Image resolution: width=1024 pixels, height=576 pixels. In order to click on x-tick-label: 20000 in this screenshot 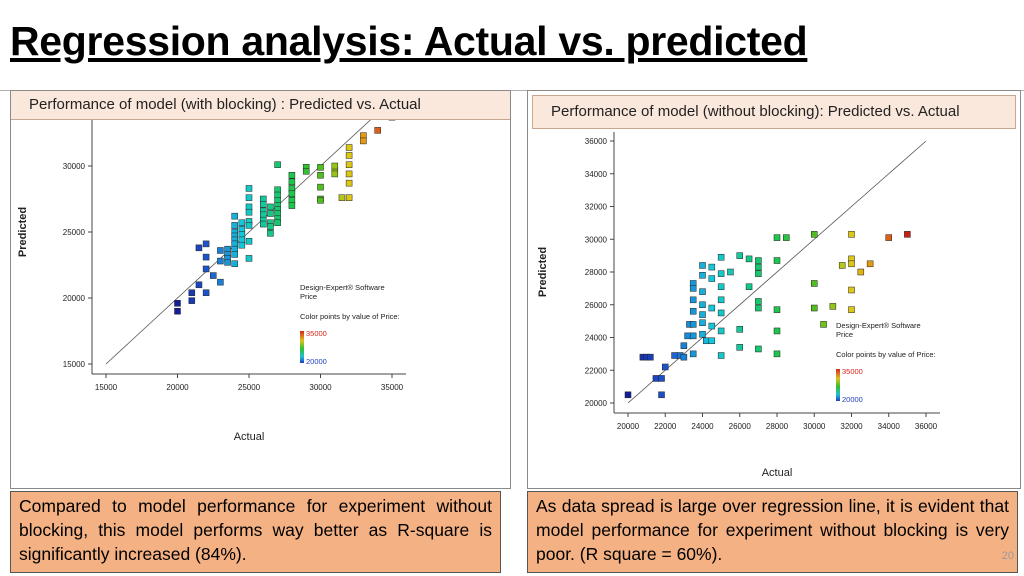, I will do `click(628, 426)`.